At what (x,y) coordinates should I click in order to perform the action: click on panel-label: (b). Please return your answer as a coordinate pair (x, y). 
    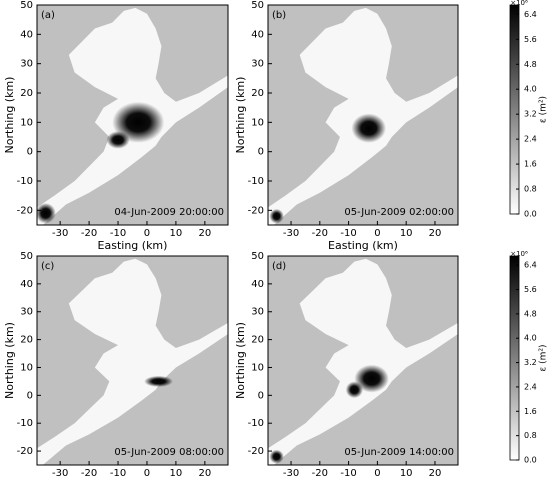
    Looking at the image, I should click on (279, 15).